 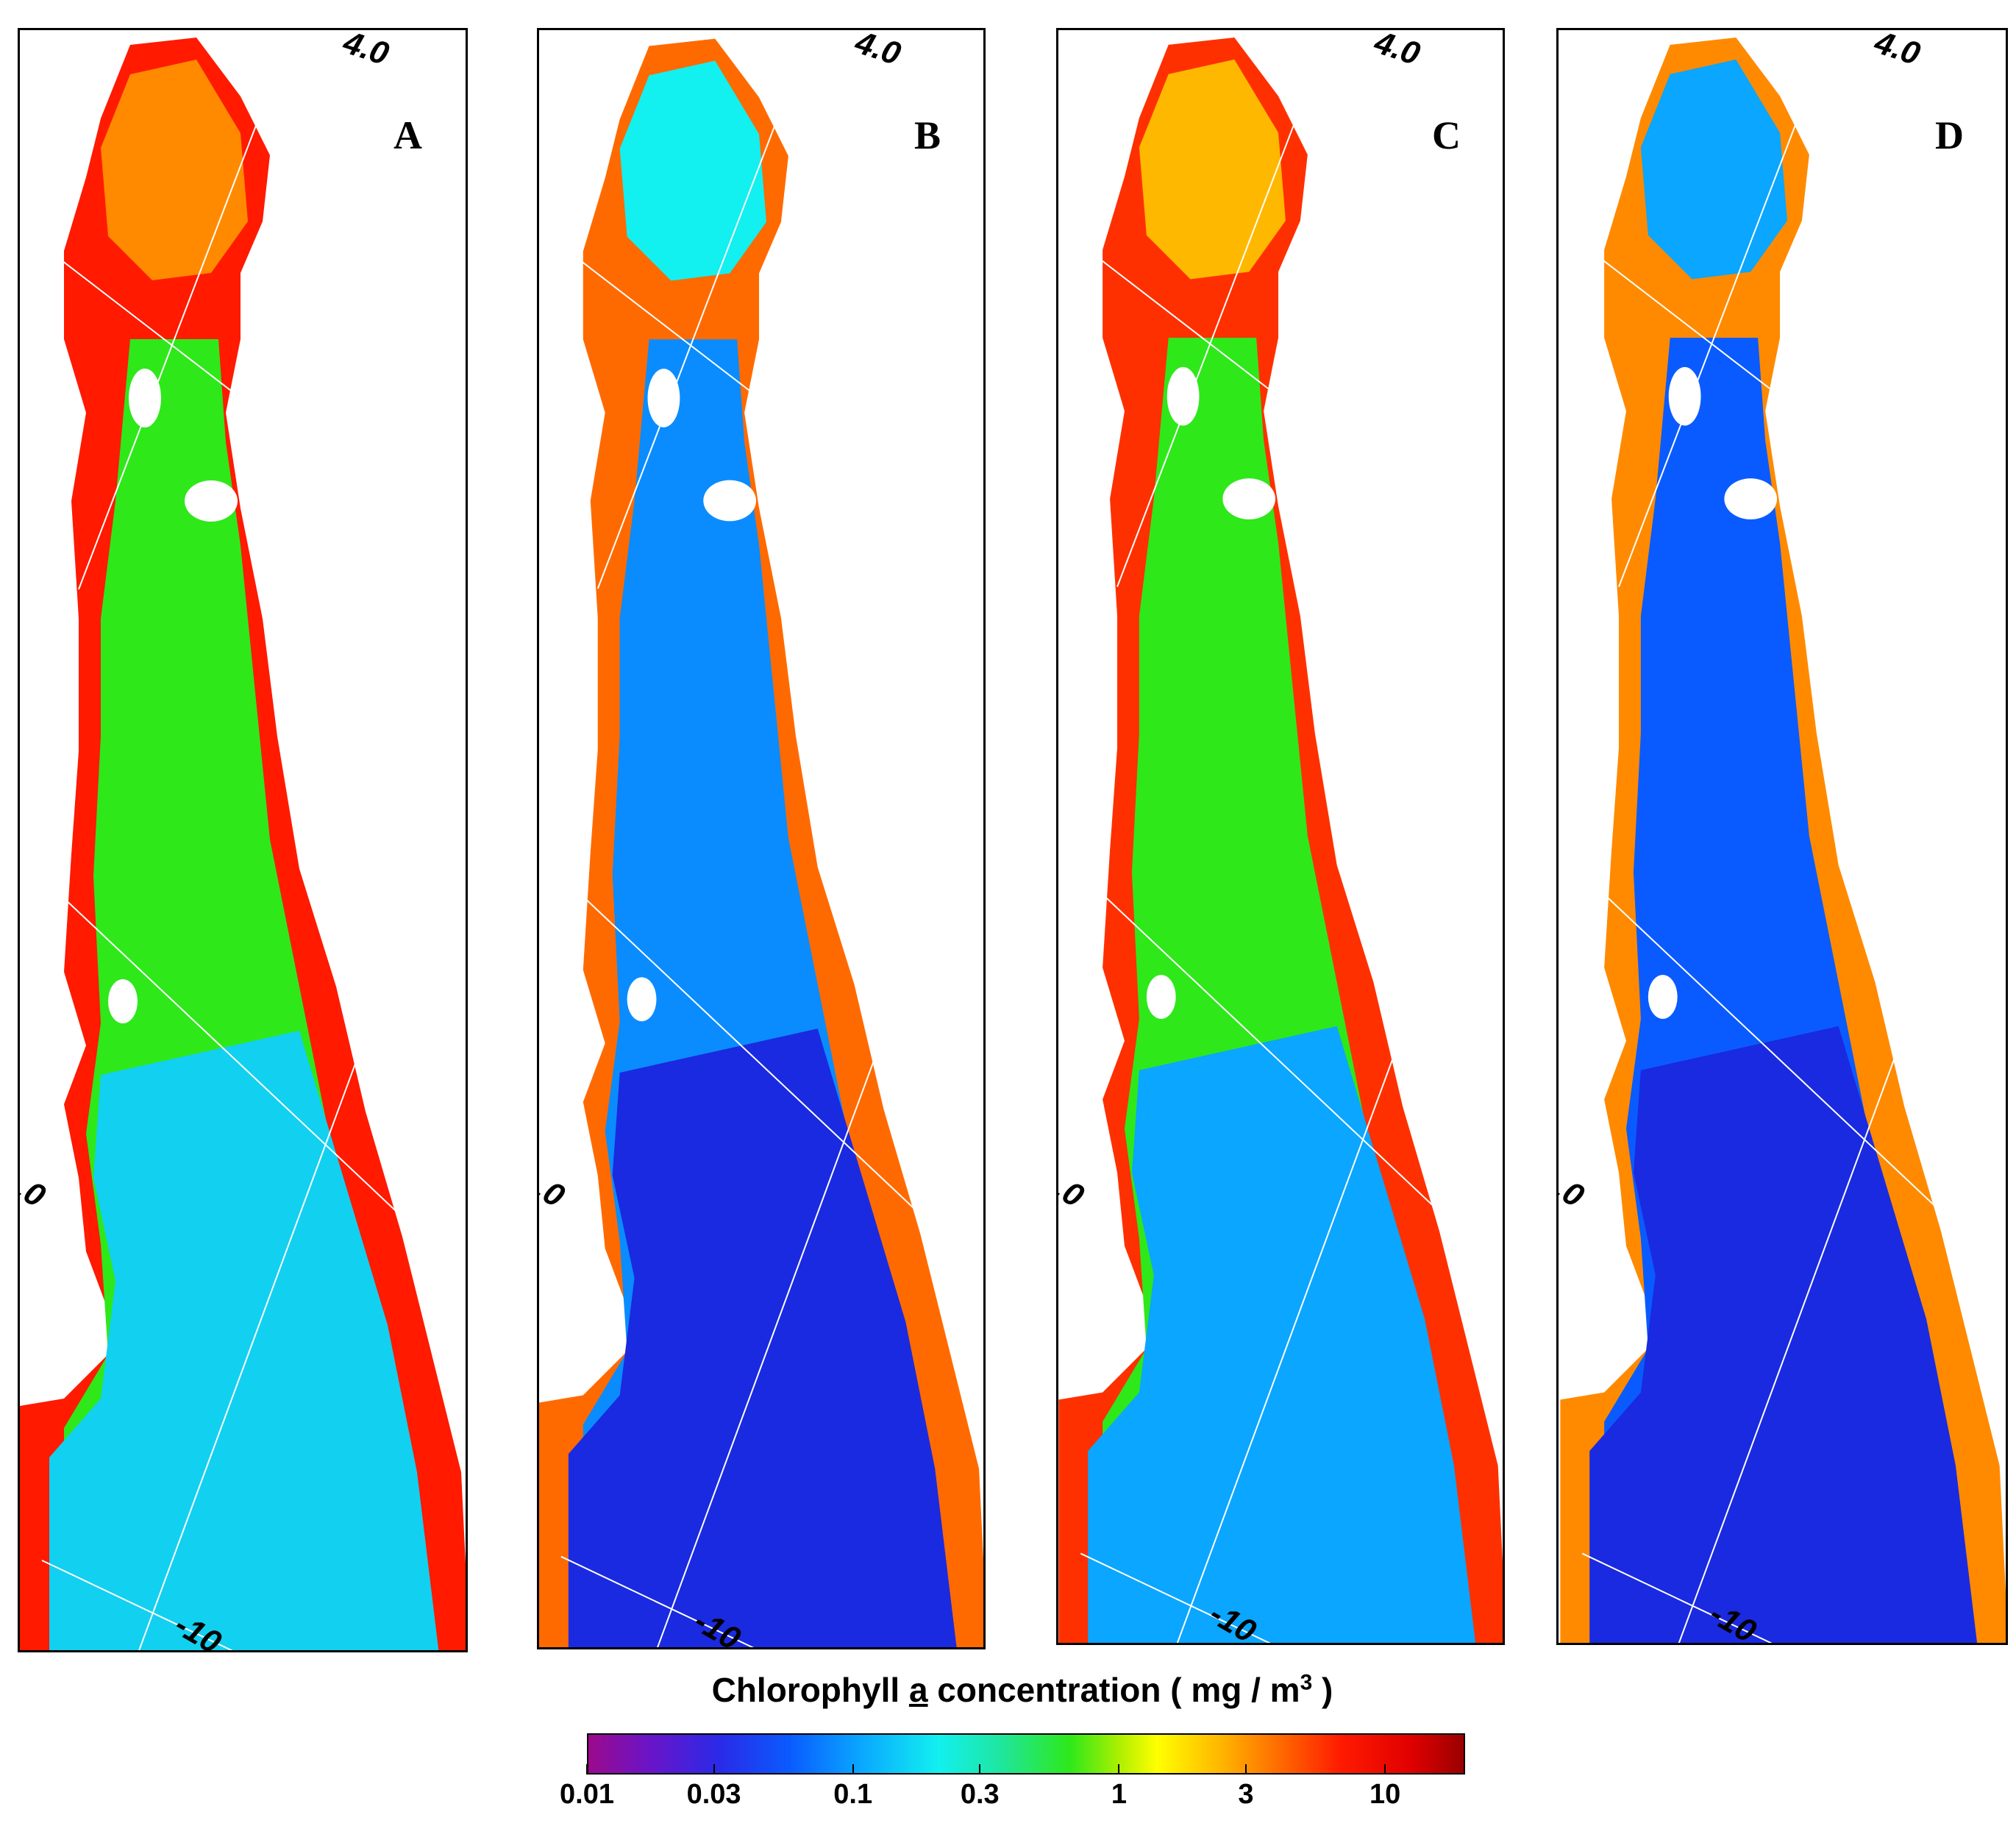 What do you see at coordinates (1246, 1795) in the screenshot?
I see `colorbar-tick-label: 3` at bounding box center [1246, 1795].